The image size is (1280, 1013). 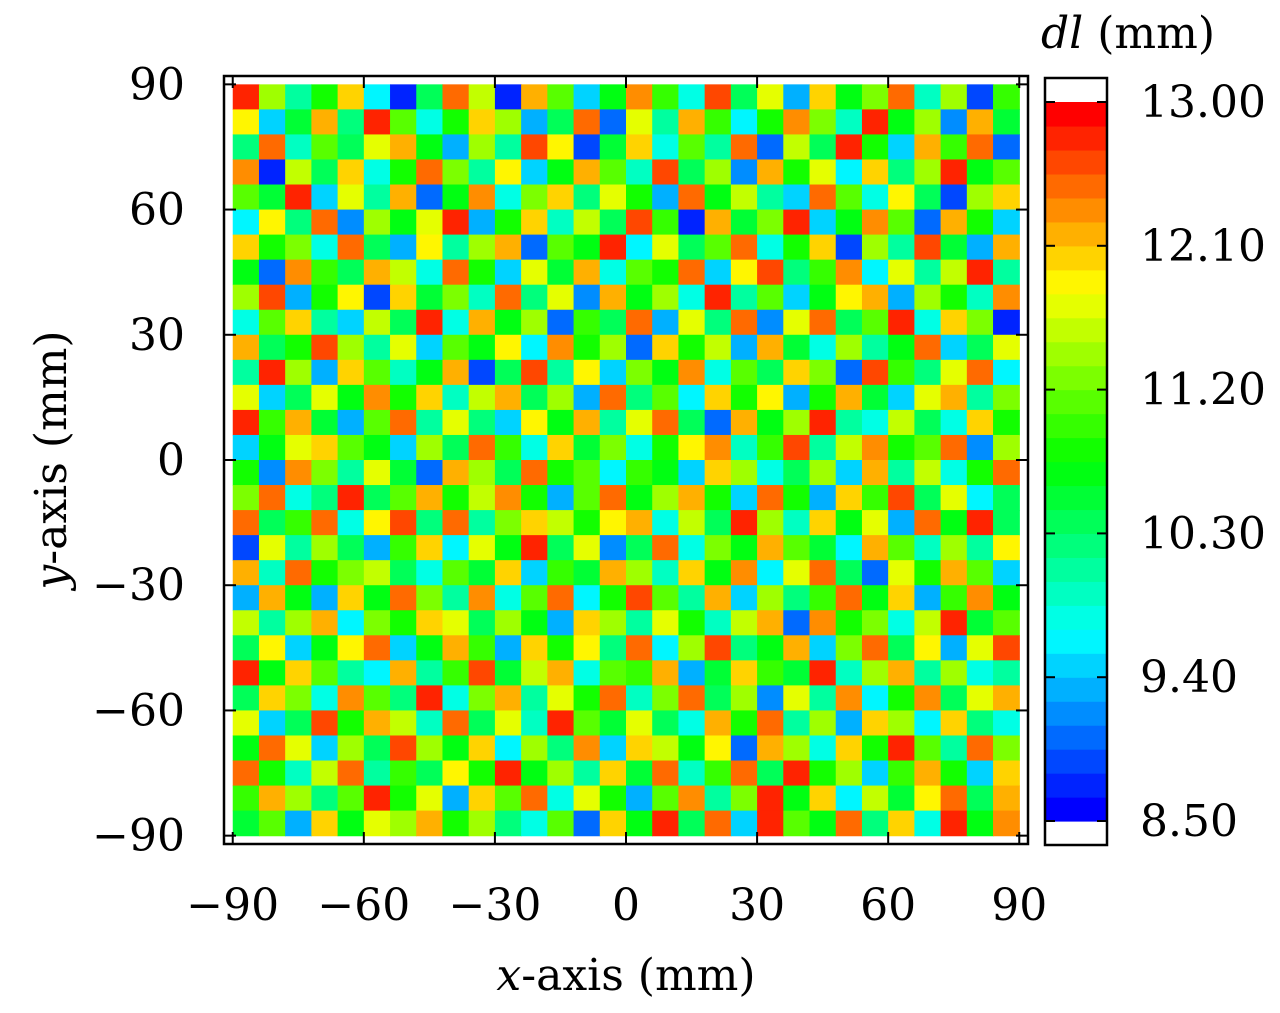 What do you see at coordinates (171, 460) in the screenshot?
I see `y-tick-label: 0` at bounding box center [171, 460].